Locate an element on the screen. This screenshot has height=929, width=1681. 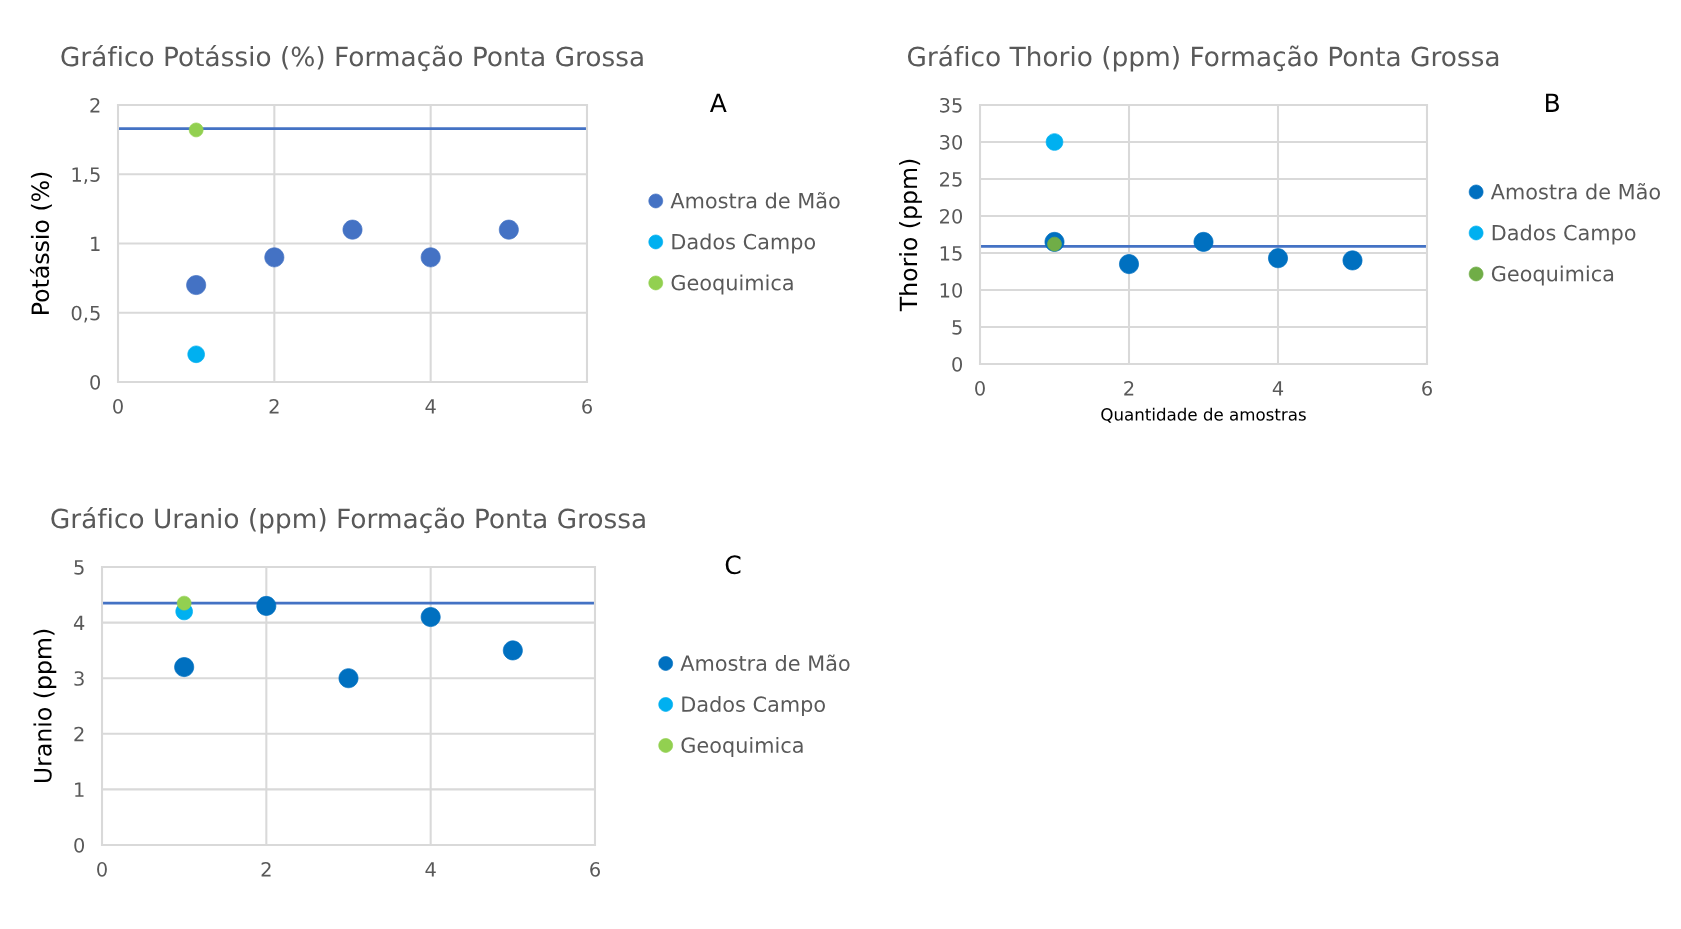
text: A is located at coordinates (718, 102).